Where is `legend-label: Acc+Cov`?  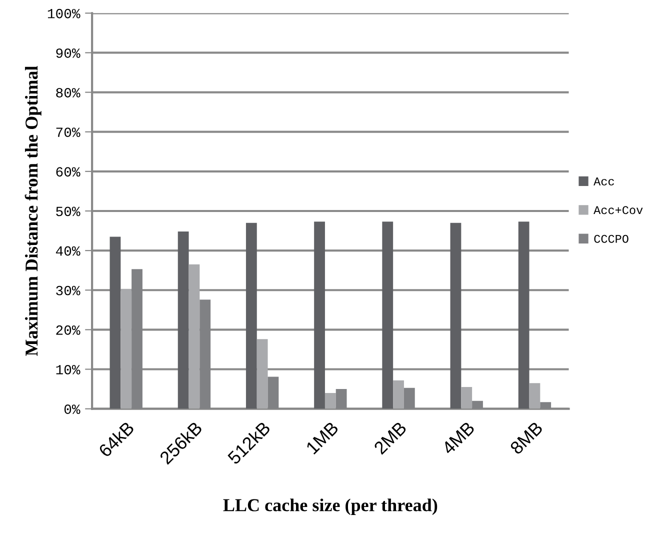 legend-label: Acc+Cov is located at coordinates (618, 210).